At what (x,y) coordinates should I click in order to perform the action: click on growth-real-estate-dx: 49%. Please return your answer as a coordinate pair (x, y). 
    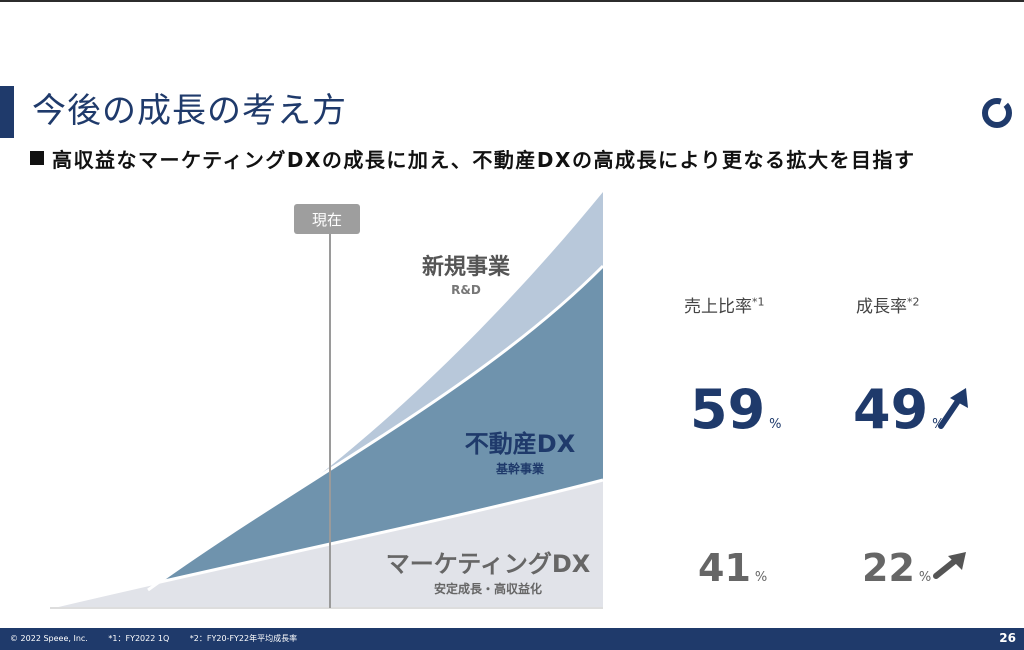
    Looking at the image, I should click on (899, 409).